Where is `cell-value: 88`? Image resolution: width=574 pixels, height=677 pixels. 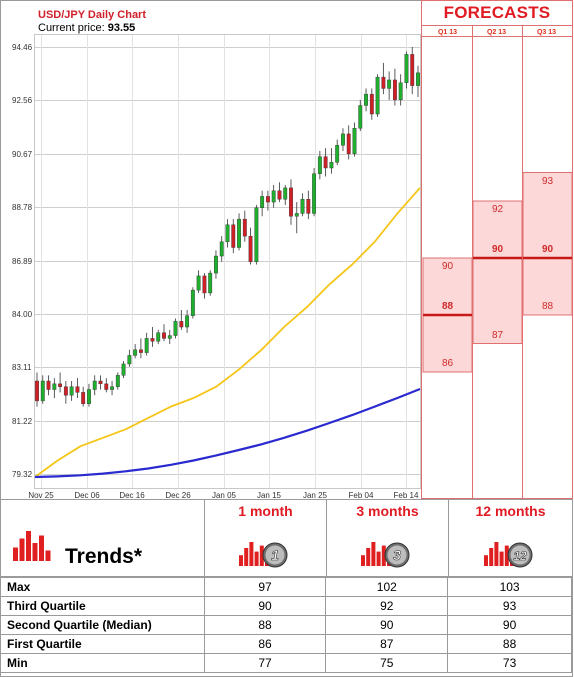
cell-value: 88 is located at coordinates (509, 644).